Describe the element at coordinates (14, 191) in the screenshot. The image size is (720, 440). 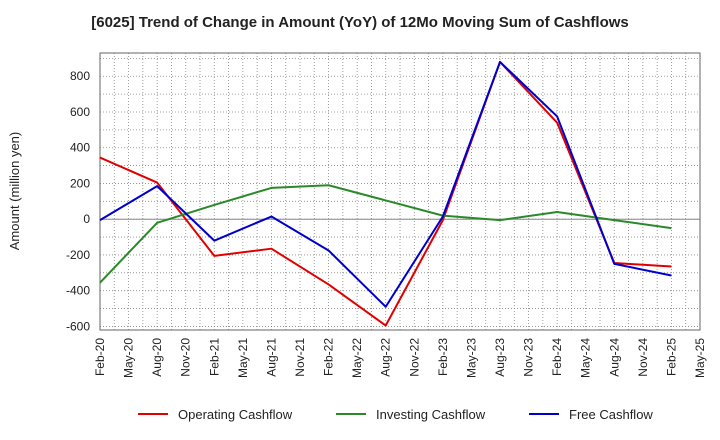
I see `y-axis-label: Amount (million yen)` at that location.